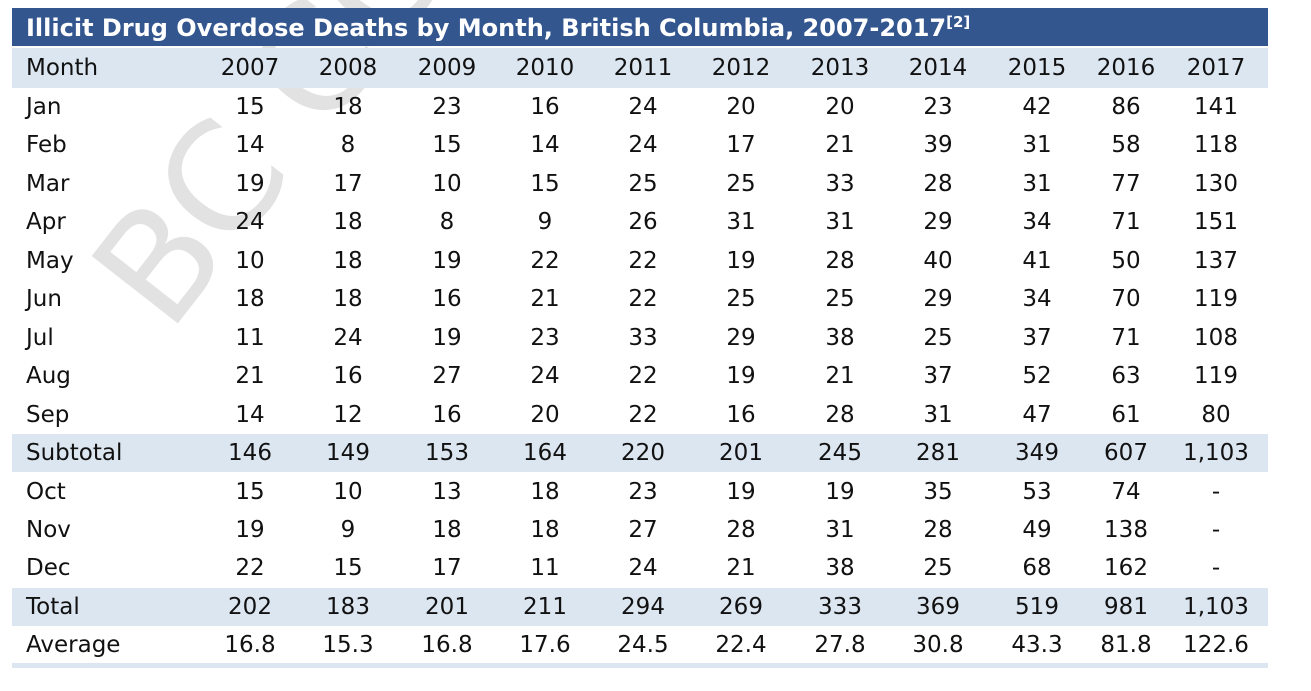  Describe the element at coordinates (1037, 299) in the screenshot. I see `table-cell: 34` at that location.